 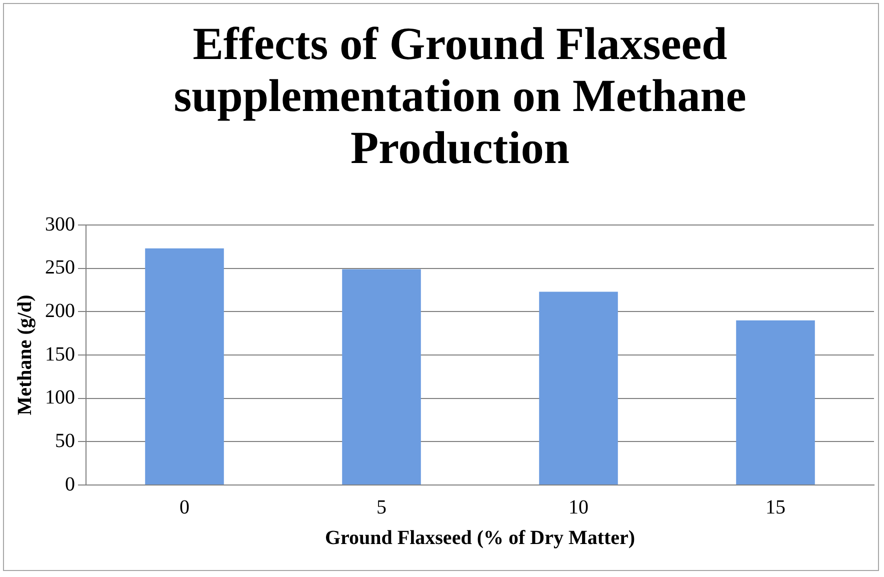 What do you see at coordinates (381, 507) in the screenshot?
I see `x-tick-label: 5` at bounding box center [381, 507].